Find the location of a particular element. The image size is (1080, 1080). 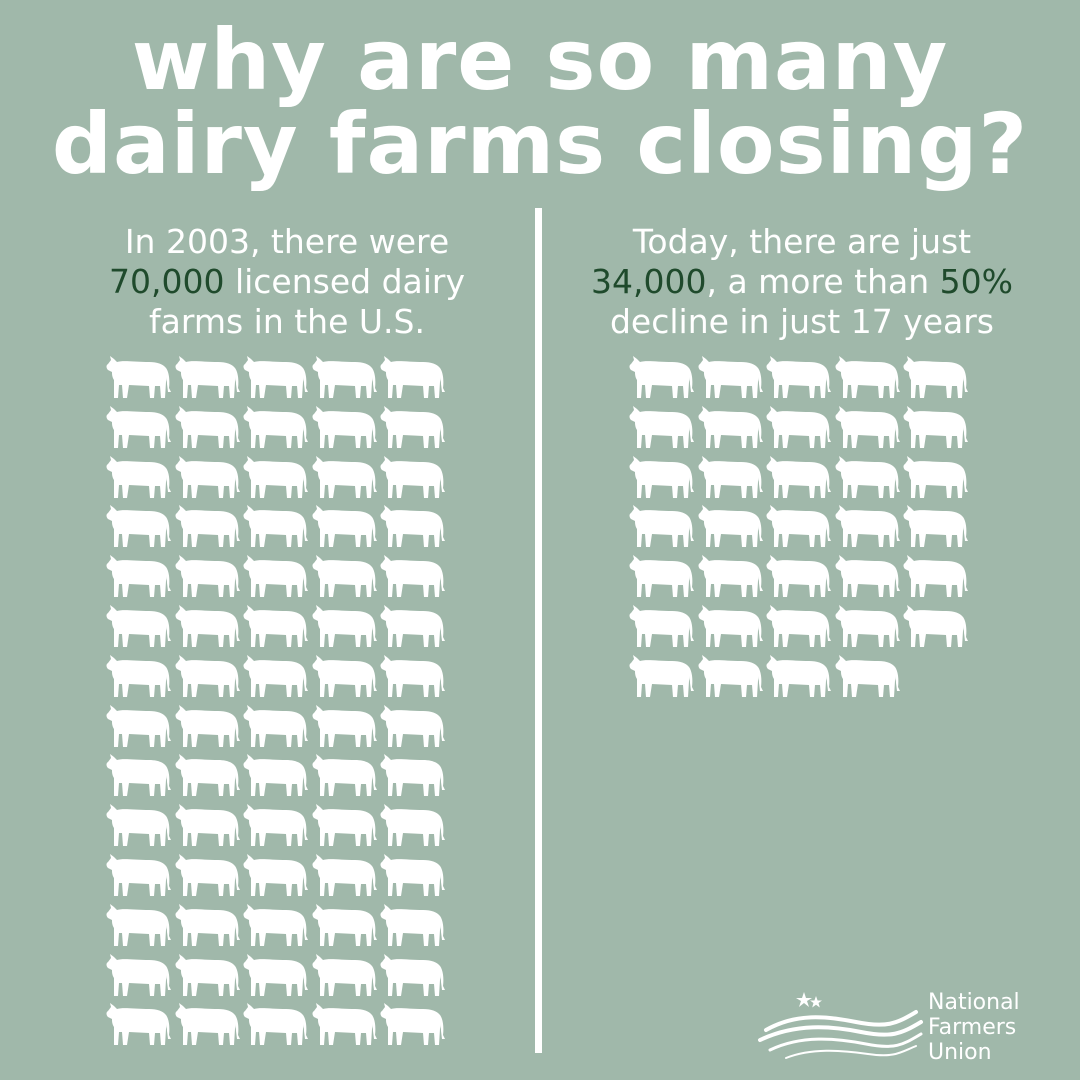

farms-today-count: 34,000 is located at coordinates (649, 281).